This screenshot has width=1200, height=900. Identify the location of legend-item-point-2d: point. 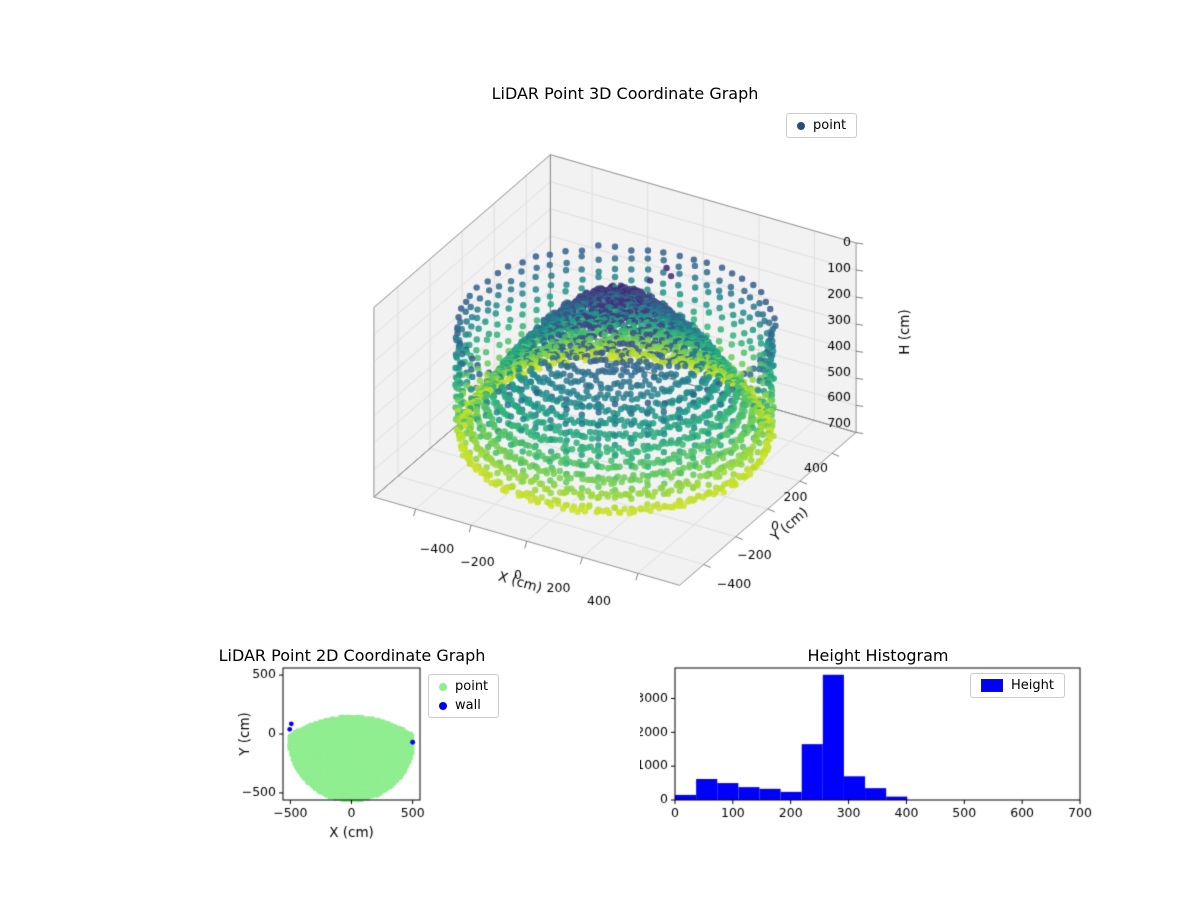
(463, 686).